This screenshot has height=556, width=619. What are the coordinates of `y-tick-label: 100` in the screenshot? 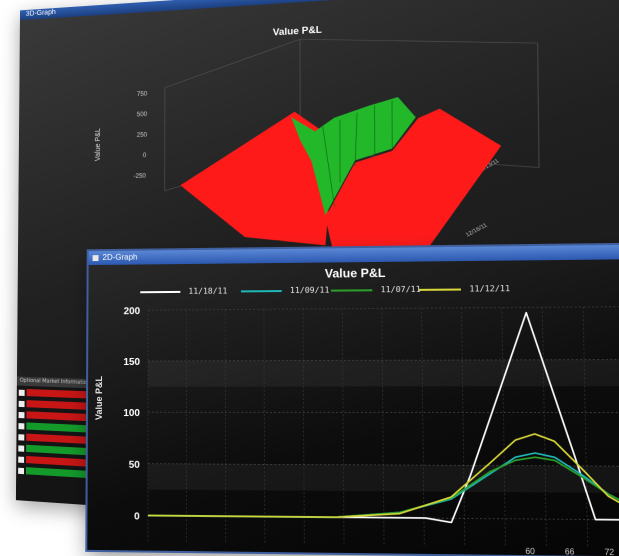 It's located at (131, 413).